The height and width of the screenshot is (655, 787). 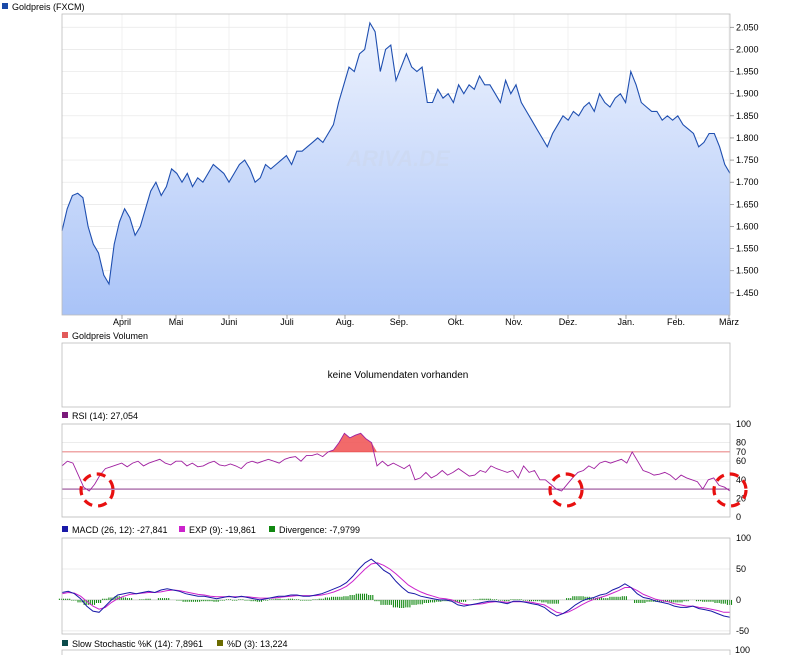 I want to click on price-y-tick-label: 1.550, so click(x=747, y=249).